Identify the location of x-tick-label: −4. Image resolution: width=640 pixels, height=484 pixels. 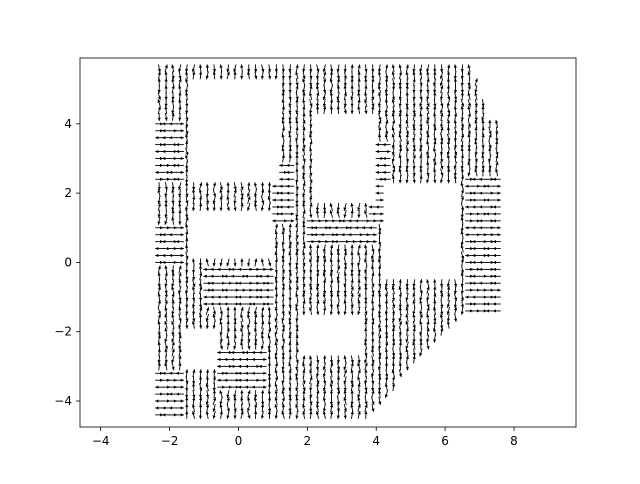
(101, 441).